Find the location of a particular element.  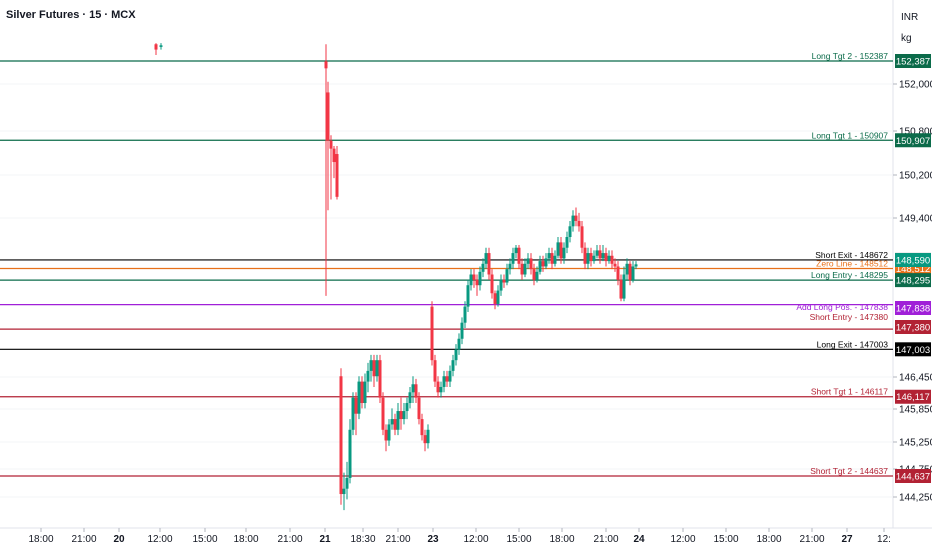

x-tick-label: 12: is located at coordinates (884, 539).